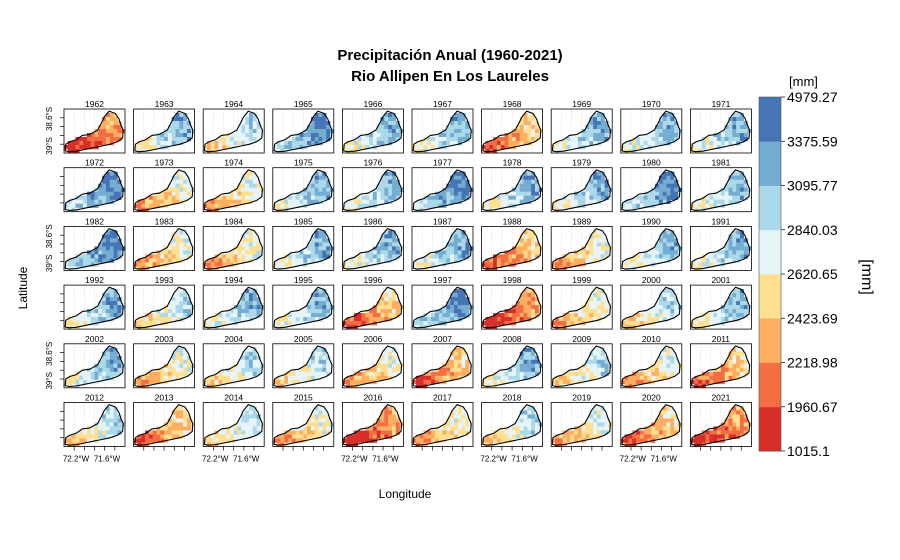  Describe the element at coordinates (233, 163) in the screenshot. I see `panel-year-label: 1974` at that location.